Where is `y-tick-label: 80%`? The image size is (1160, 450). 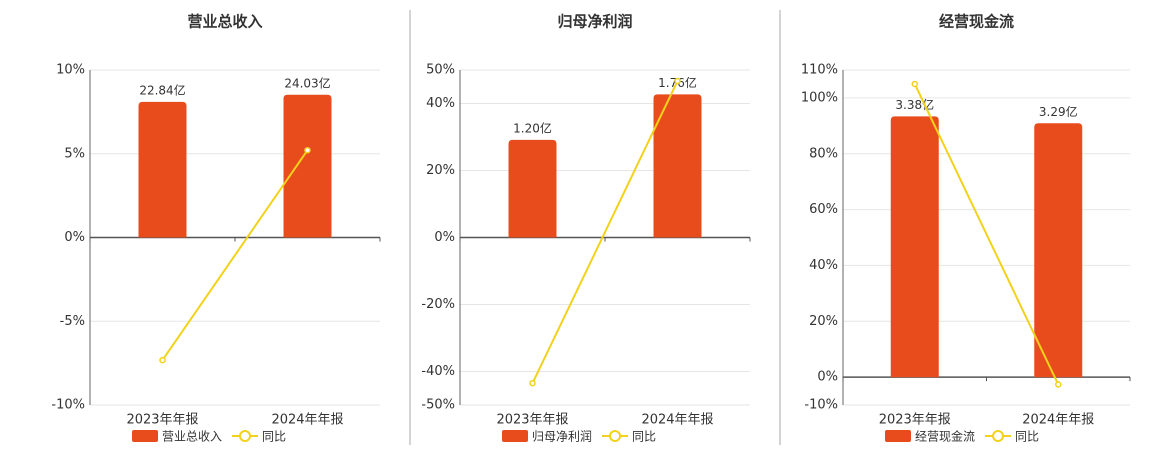 y-tick-label: 80% is located at coordinates (823, 153).